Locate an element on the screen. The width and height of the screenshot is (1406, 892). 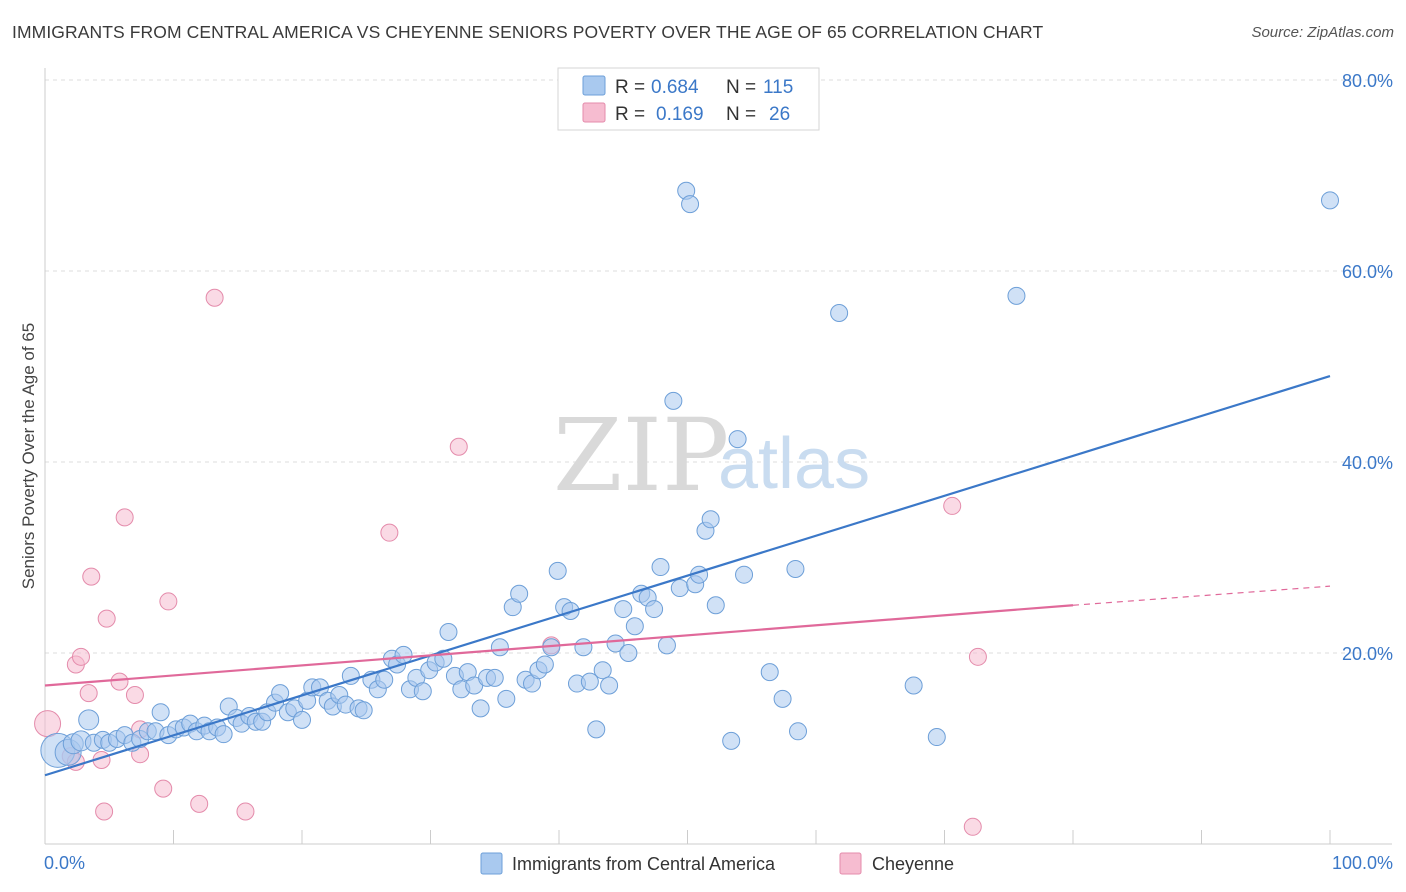
y-axis-title: Seniors Poverty Over the Age of 65 is located at coordinates (28, 456).